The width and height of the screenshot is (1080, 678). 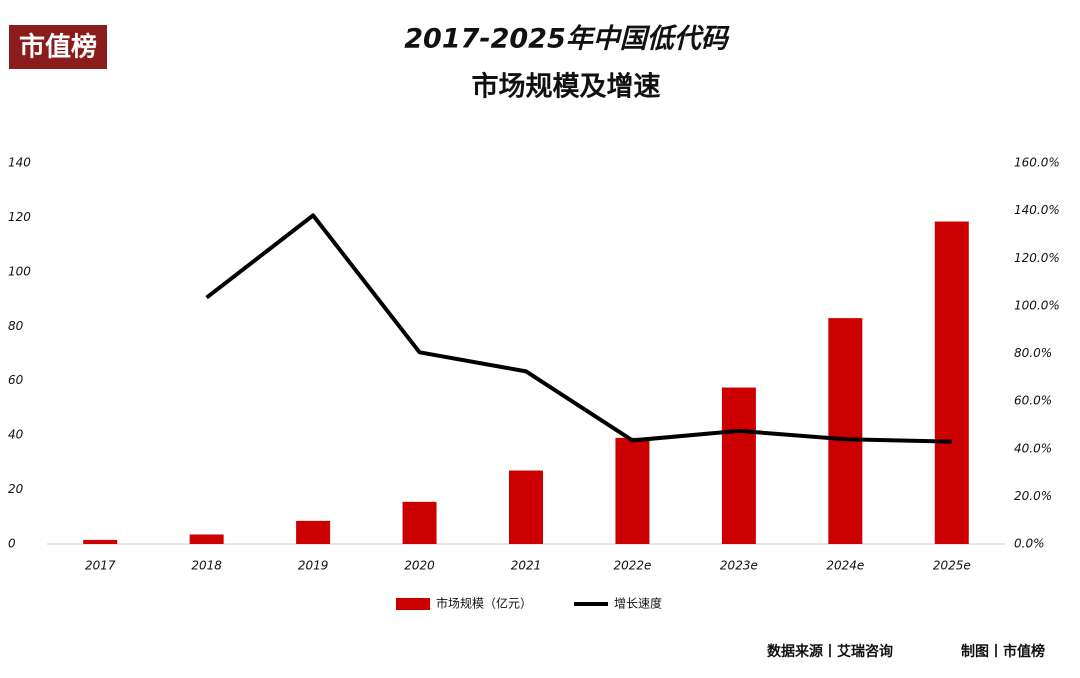 I want to click on x-tick-label: 2022e, so click(x=632, y=566).